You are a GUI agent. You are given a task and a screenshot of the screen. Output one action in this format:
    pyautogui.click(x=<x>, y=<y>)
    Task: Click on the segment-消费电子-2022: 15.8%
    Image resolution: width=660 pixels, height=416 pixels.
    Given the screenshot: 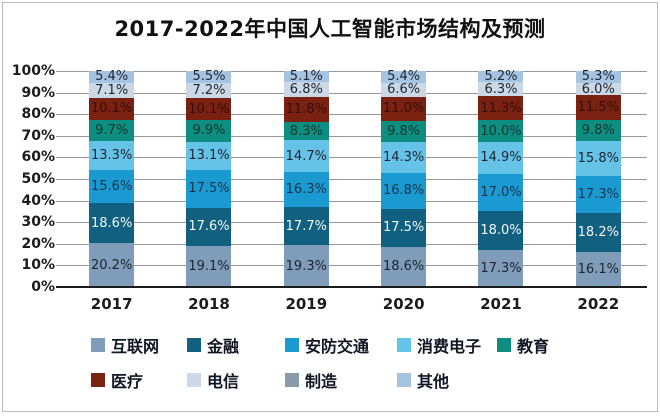 What is the action you would take?
    pyautogui.click(x=598, y=158)
    